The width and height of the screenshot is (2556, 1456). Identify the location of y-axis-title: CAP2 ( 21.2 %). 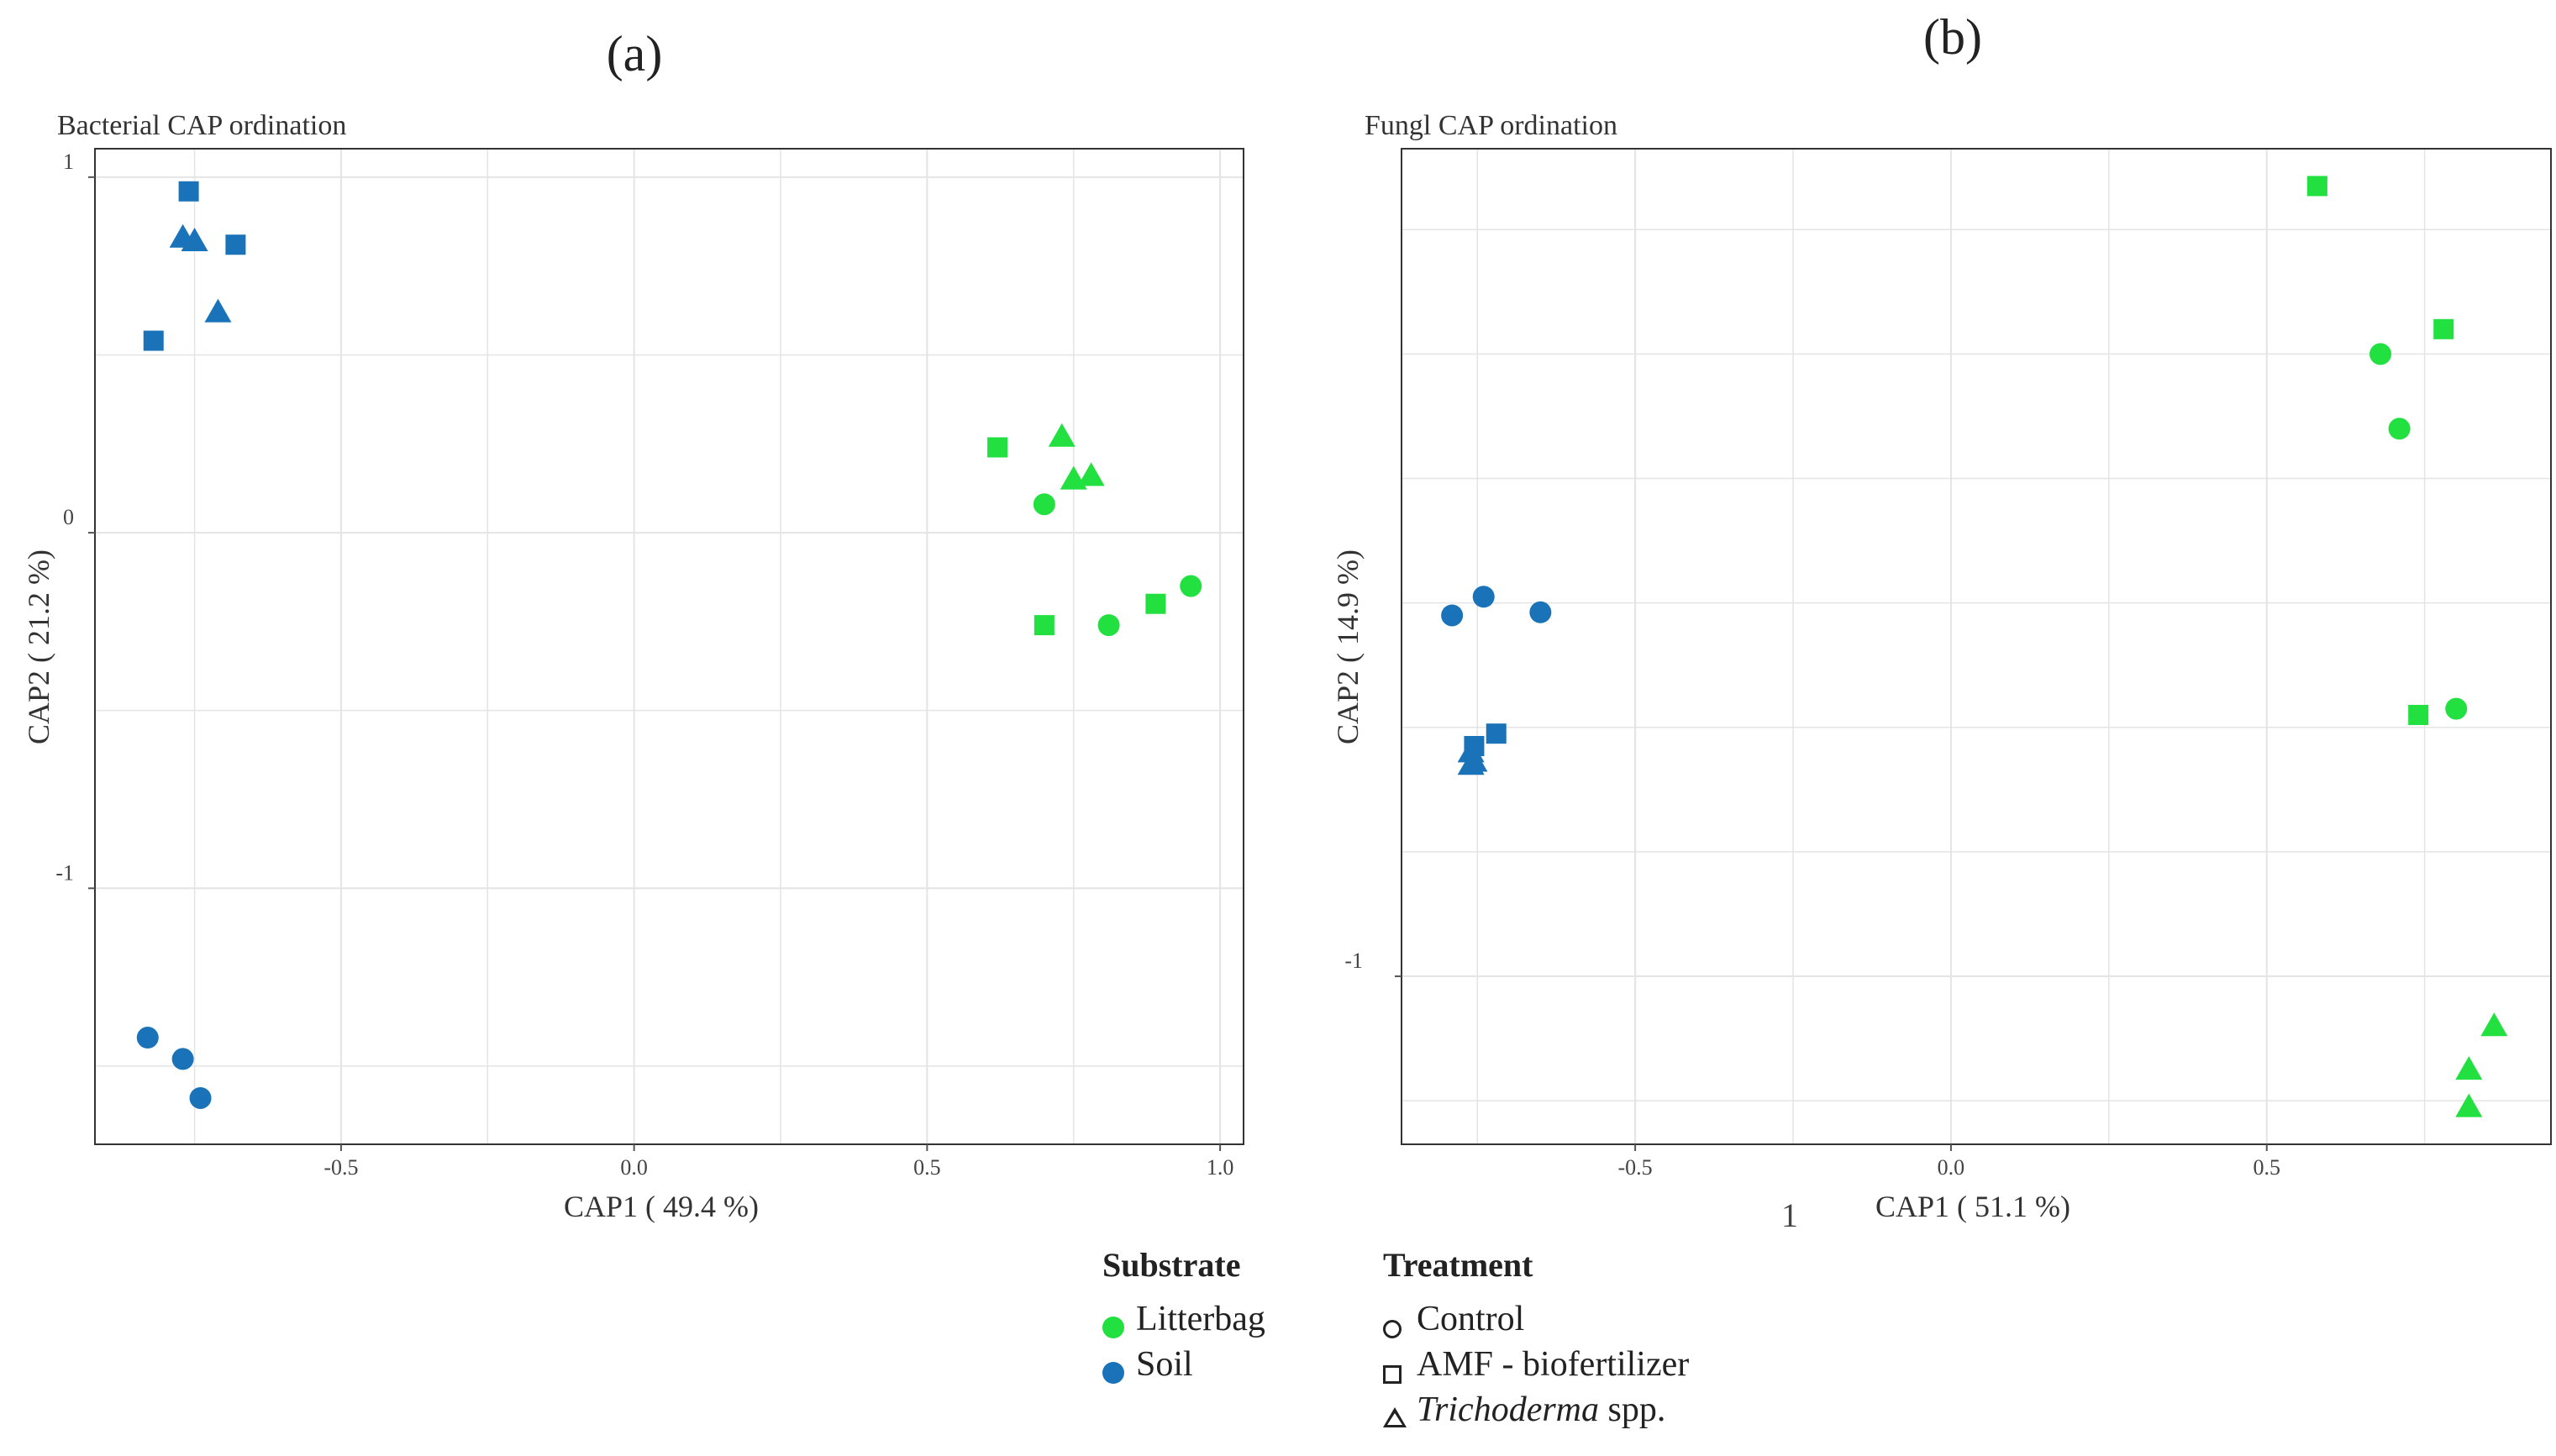
(38, 646).